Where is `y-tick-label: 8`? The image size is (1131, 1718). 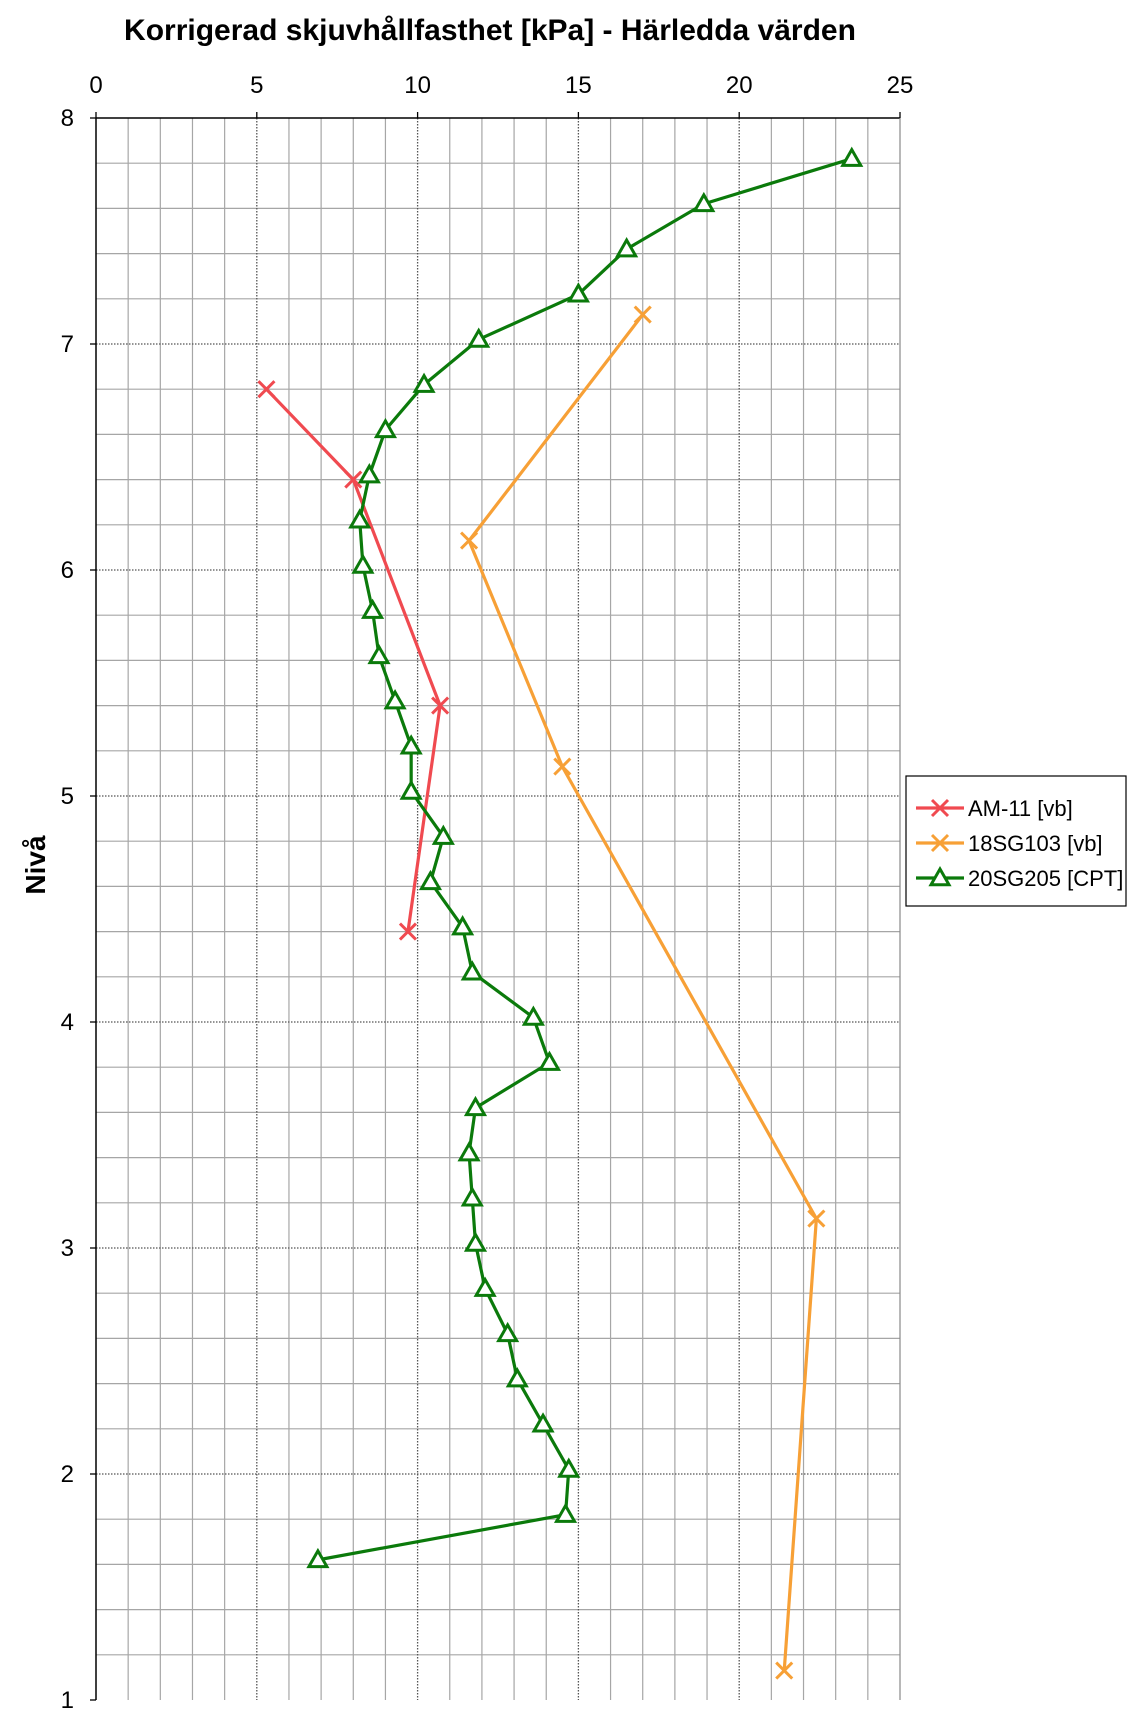
y-tick-label: 8 is located at coordinates (67, 118).